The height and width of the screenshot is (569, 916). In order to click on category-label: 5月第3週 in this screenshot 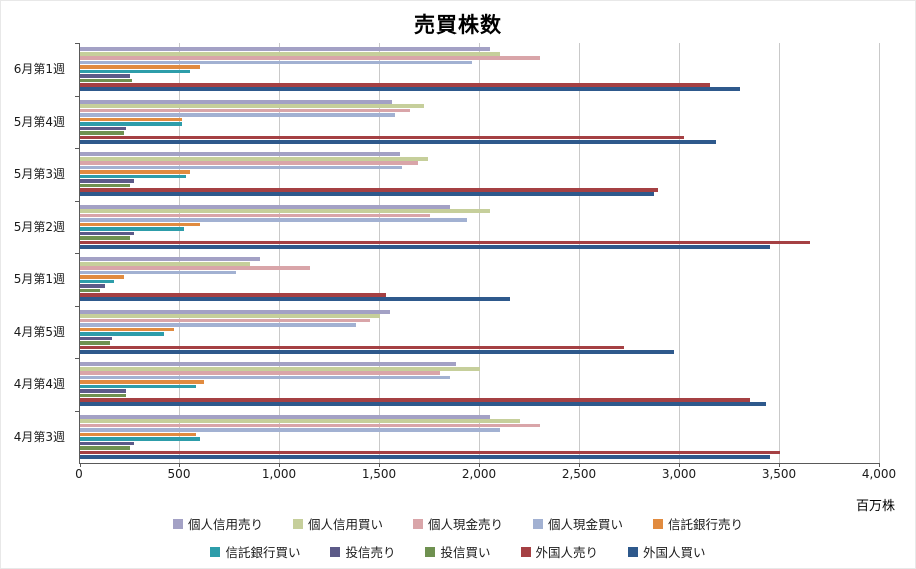, I will do `click(39, 174)`.